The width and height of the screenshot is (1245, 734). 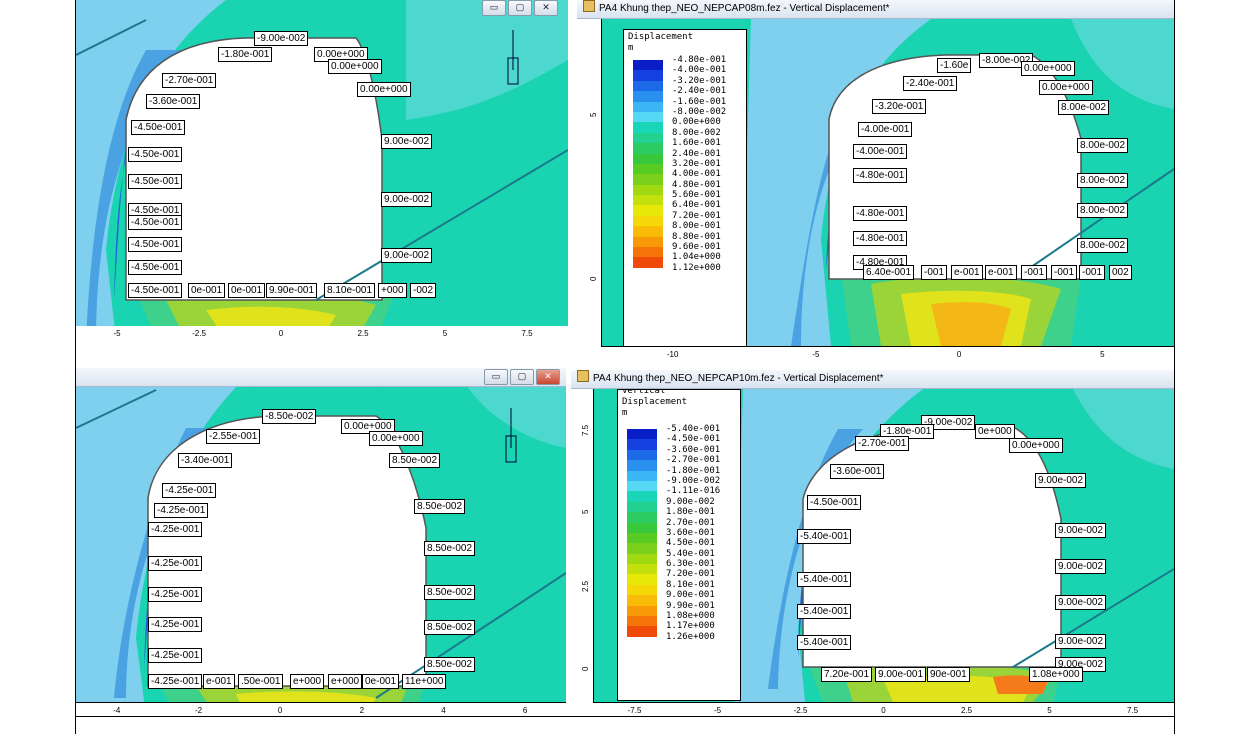 What do you see at coordinates (948, 422) in the screenshot?
I see `contour-value-label: -9.00e-002` at bounding box center [948, 422].